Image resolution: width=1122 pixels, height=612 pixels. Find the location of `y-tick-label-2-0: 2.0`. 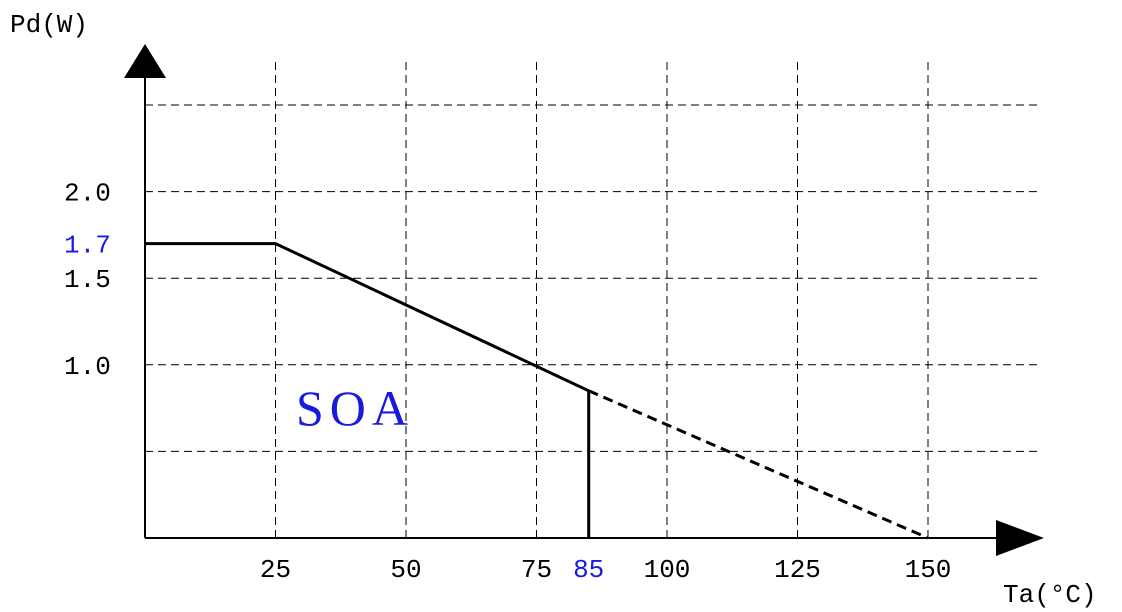

y-tick-label-2-0: 2.0 is located at coordinates (87, 194).